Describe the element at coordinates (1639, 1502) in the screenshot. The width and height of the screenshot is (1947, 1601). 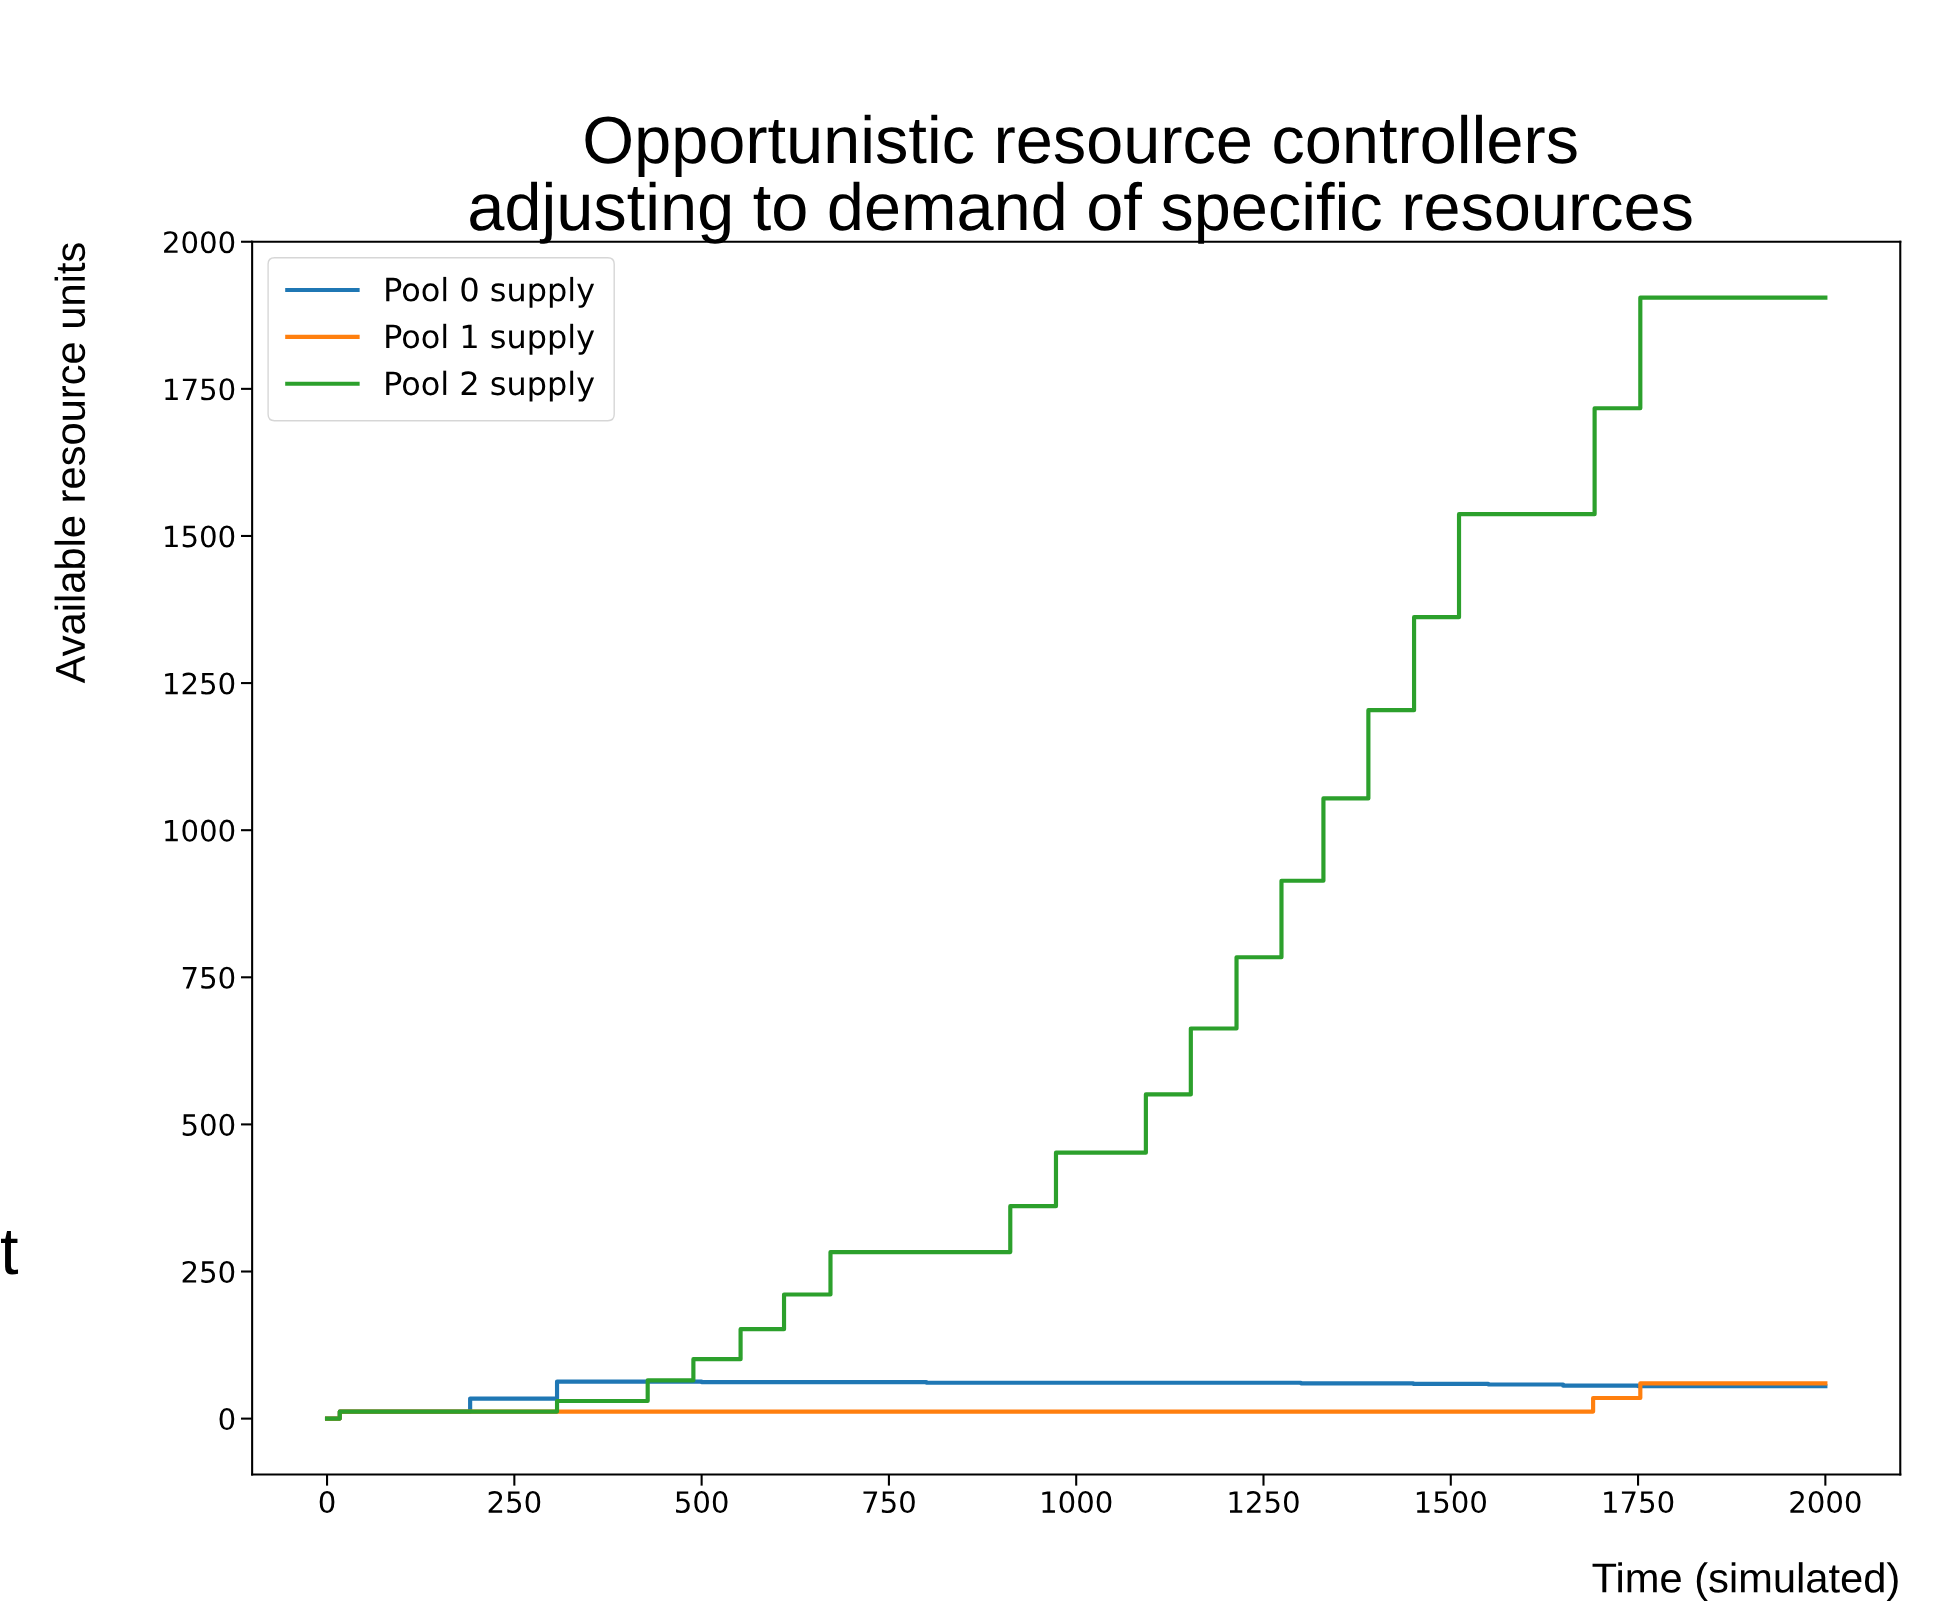
I see `x-tick-label: 1750` at that location.